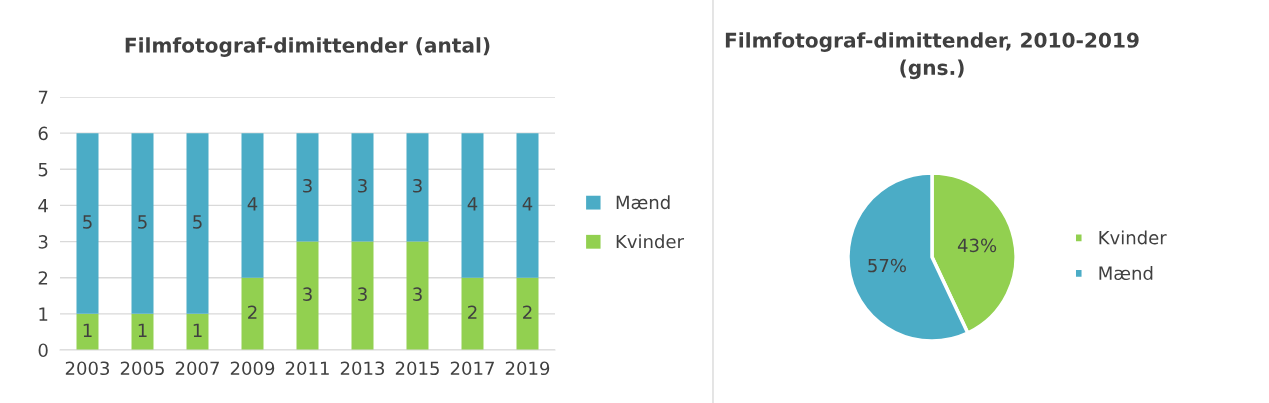 The width and height of the screenshot is (1269, 403). What do you see at coordinates (417, 368) in the screenshot?
I see `x-tick-label: 2015` at bounding box center [417, 368].